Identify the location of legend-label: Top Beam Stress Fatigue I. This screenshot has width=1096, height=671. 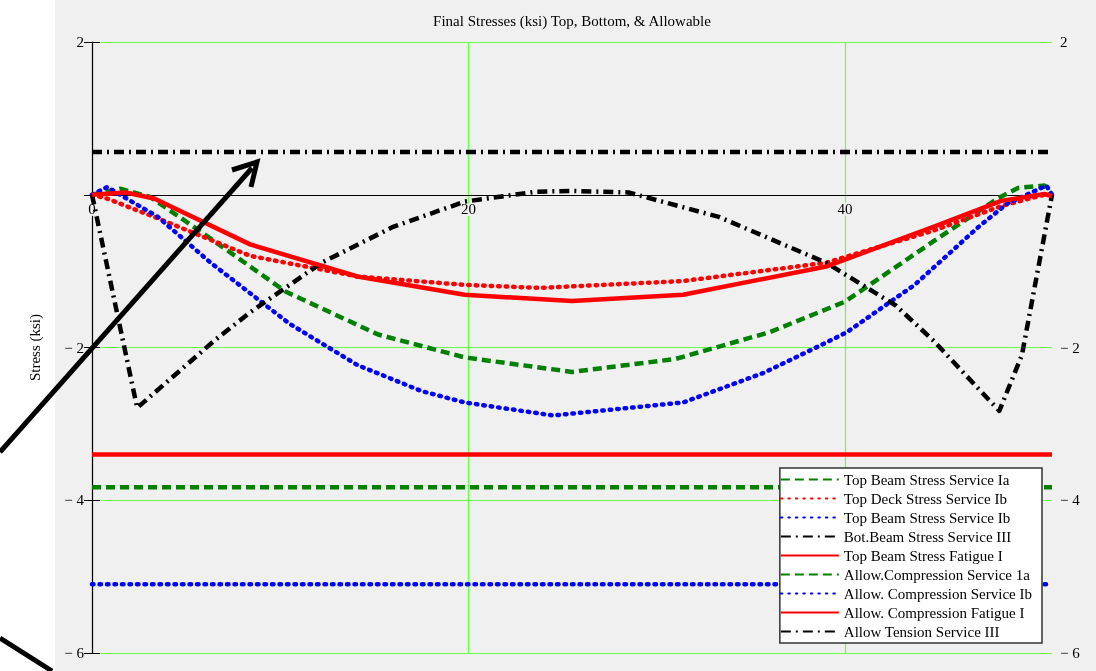
(923, 555).